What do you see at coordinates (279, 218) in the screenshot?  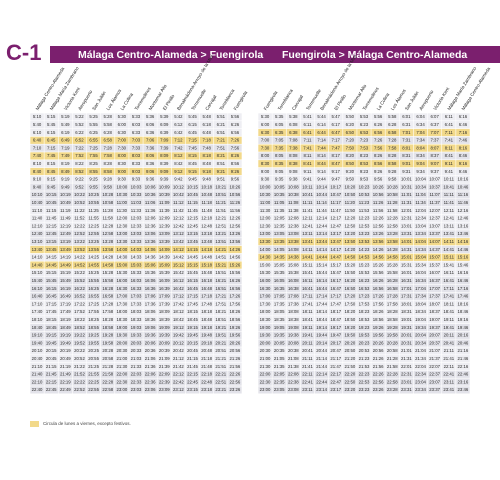 I see `time-cell: 12:05` at bounding box center [279, 218].